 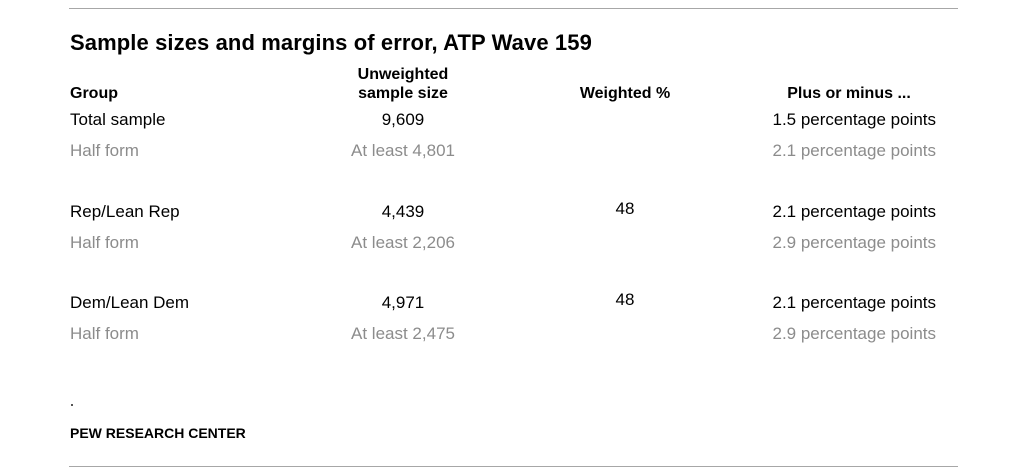 I want to click on header-unweighted-sample-size: Unweighted sample size, so click(x=403, y=84).